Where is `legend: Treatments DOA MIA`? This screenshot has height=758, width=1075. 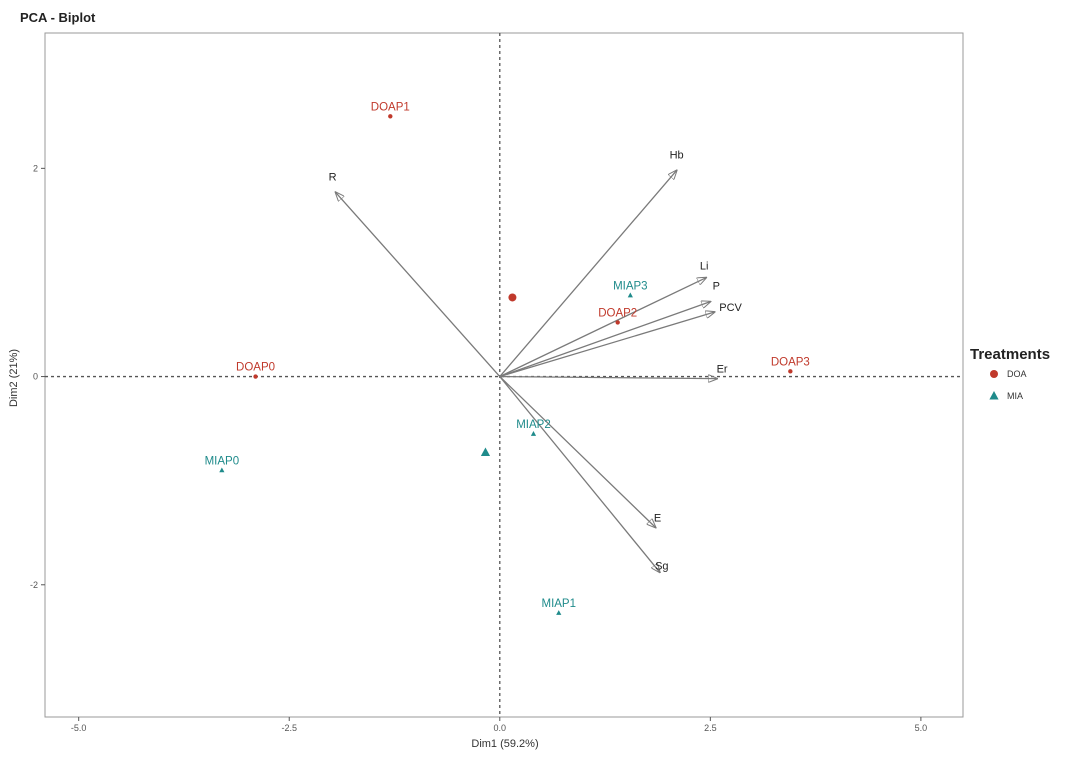 legend: Treatments DOA MIA is located at coordinates (1010, 373).